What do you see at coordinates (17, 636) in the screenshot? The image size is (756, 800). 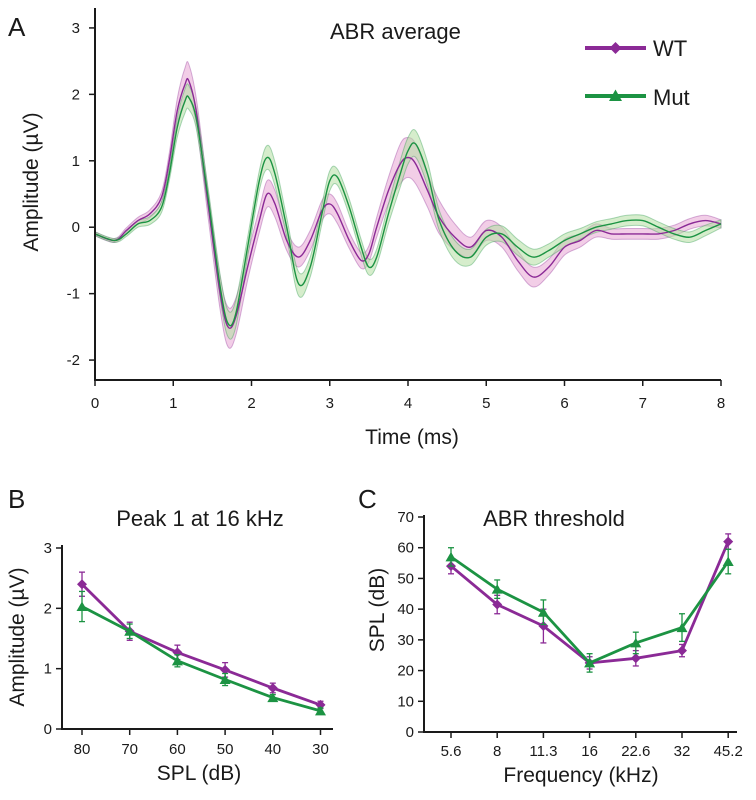 I see `panel-b-ylabel: Amplitude (µV)` at bounding box center [17, 636].